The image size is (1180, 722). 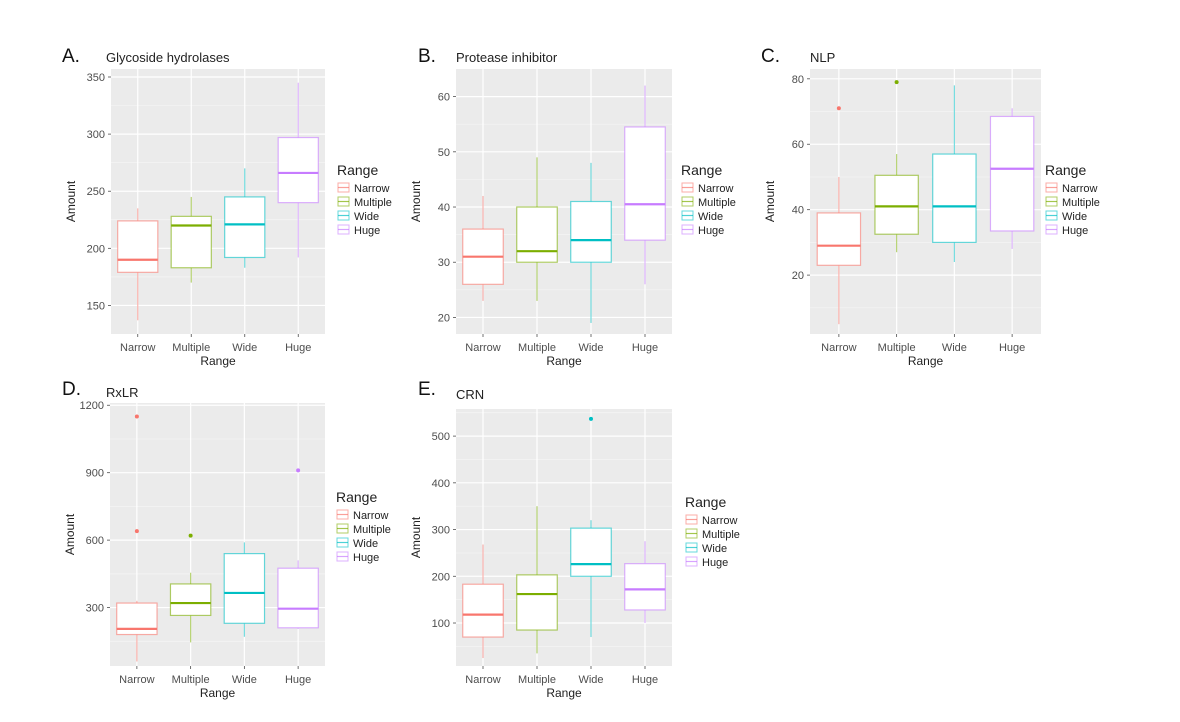 What do you see at coordinates (706, 562) in the screenshot?
I see `legend-item-huge: Huge` at bounding box center [706, 562].